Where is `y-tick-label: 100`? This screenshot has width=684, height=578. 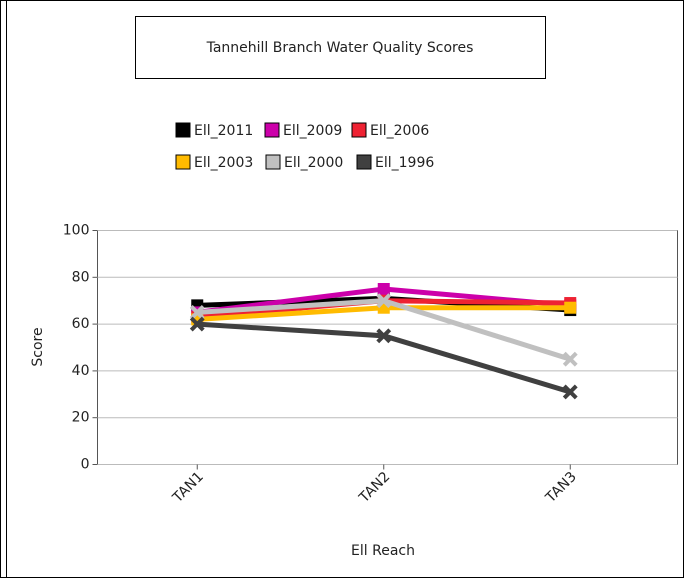
y-tick-label: 100 is located at coordinates (76, 231).